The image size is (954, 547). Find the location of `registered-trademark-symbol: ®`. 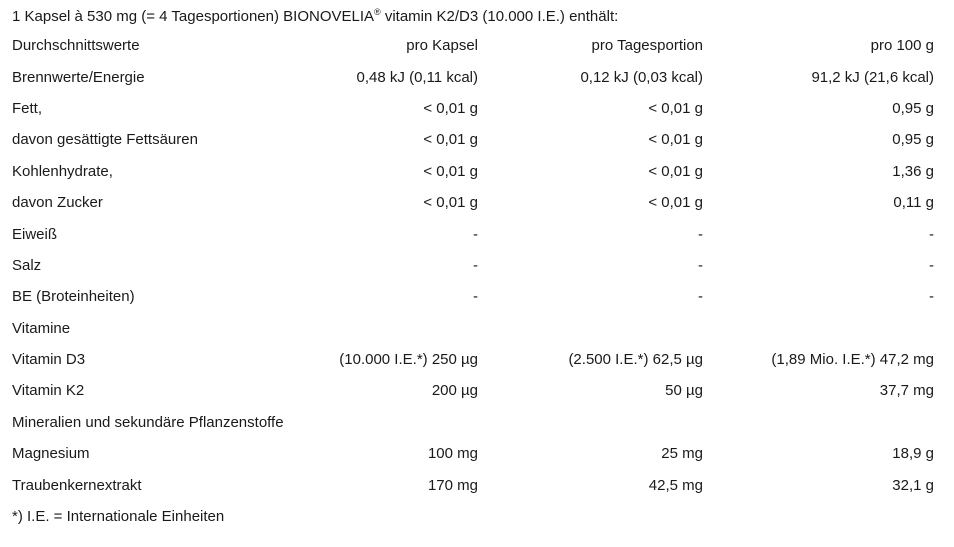

registered-trademark-symbol: ® is located at coordinates (377, 12).